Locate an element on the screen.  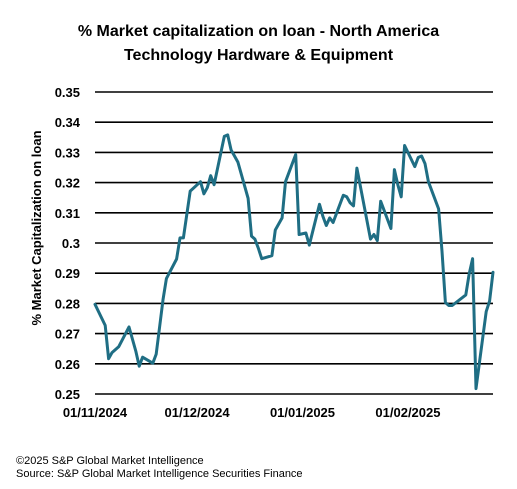
y-tick-label: 0.33 is located at coordinates (67, 152).